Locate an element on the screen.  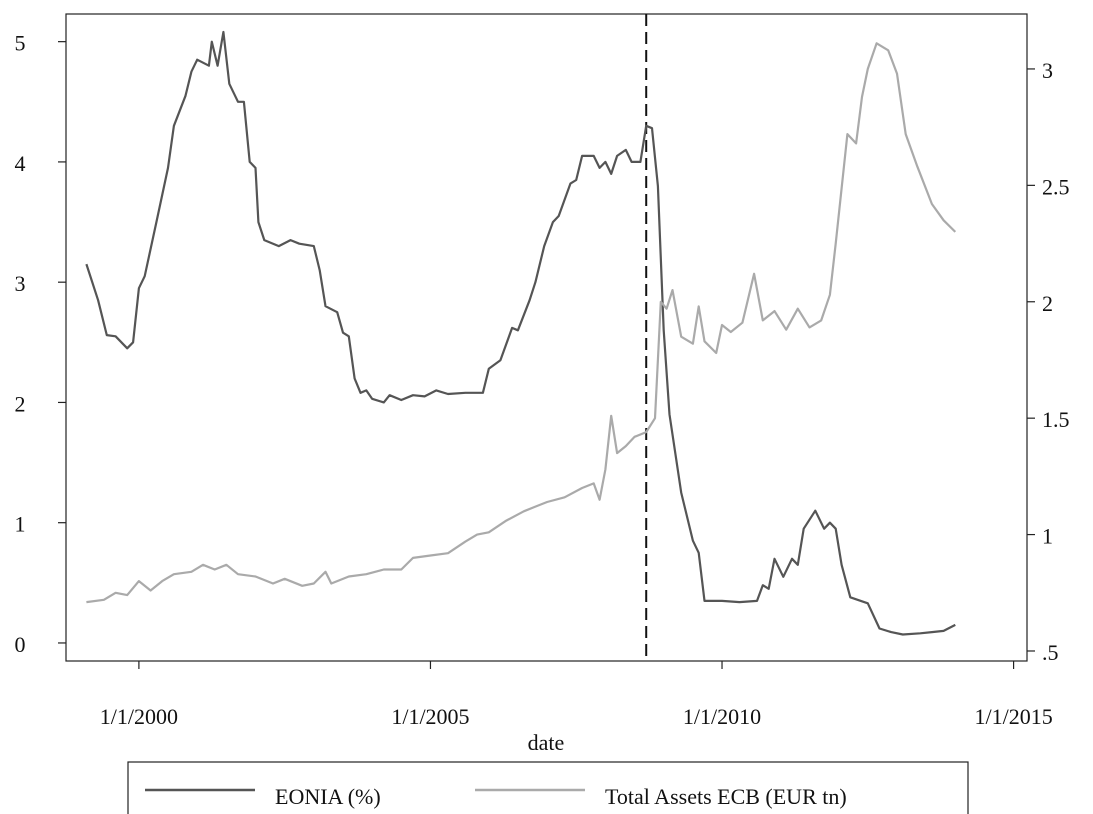
y-tick-label: 1 is located at coordinates (20, 524).